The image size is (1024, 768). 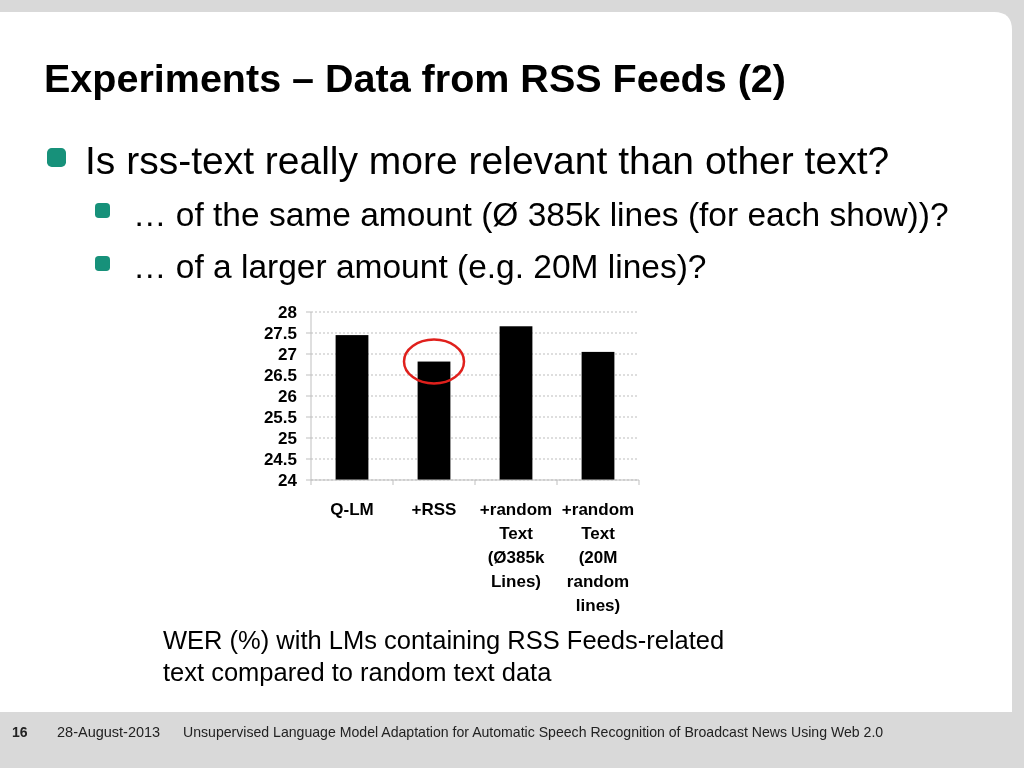 I want to click on x-tick-label: +random Text (20M random lines), so click(x=598, y=557).